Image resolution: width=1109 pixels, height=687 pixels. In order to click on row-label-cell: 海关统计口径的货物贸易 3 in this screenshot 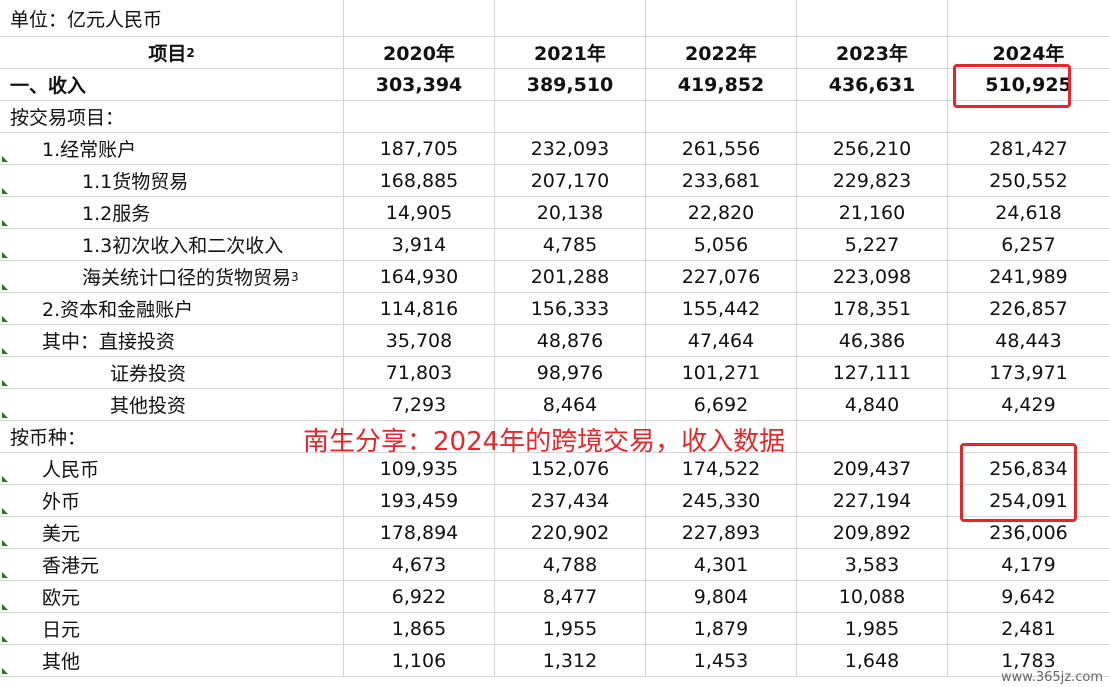, I will do `click(172, 276)`.